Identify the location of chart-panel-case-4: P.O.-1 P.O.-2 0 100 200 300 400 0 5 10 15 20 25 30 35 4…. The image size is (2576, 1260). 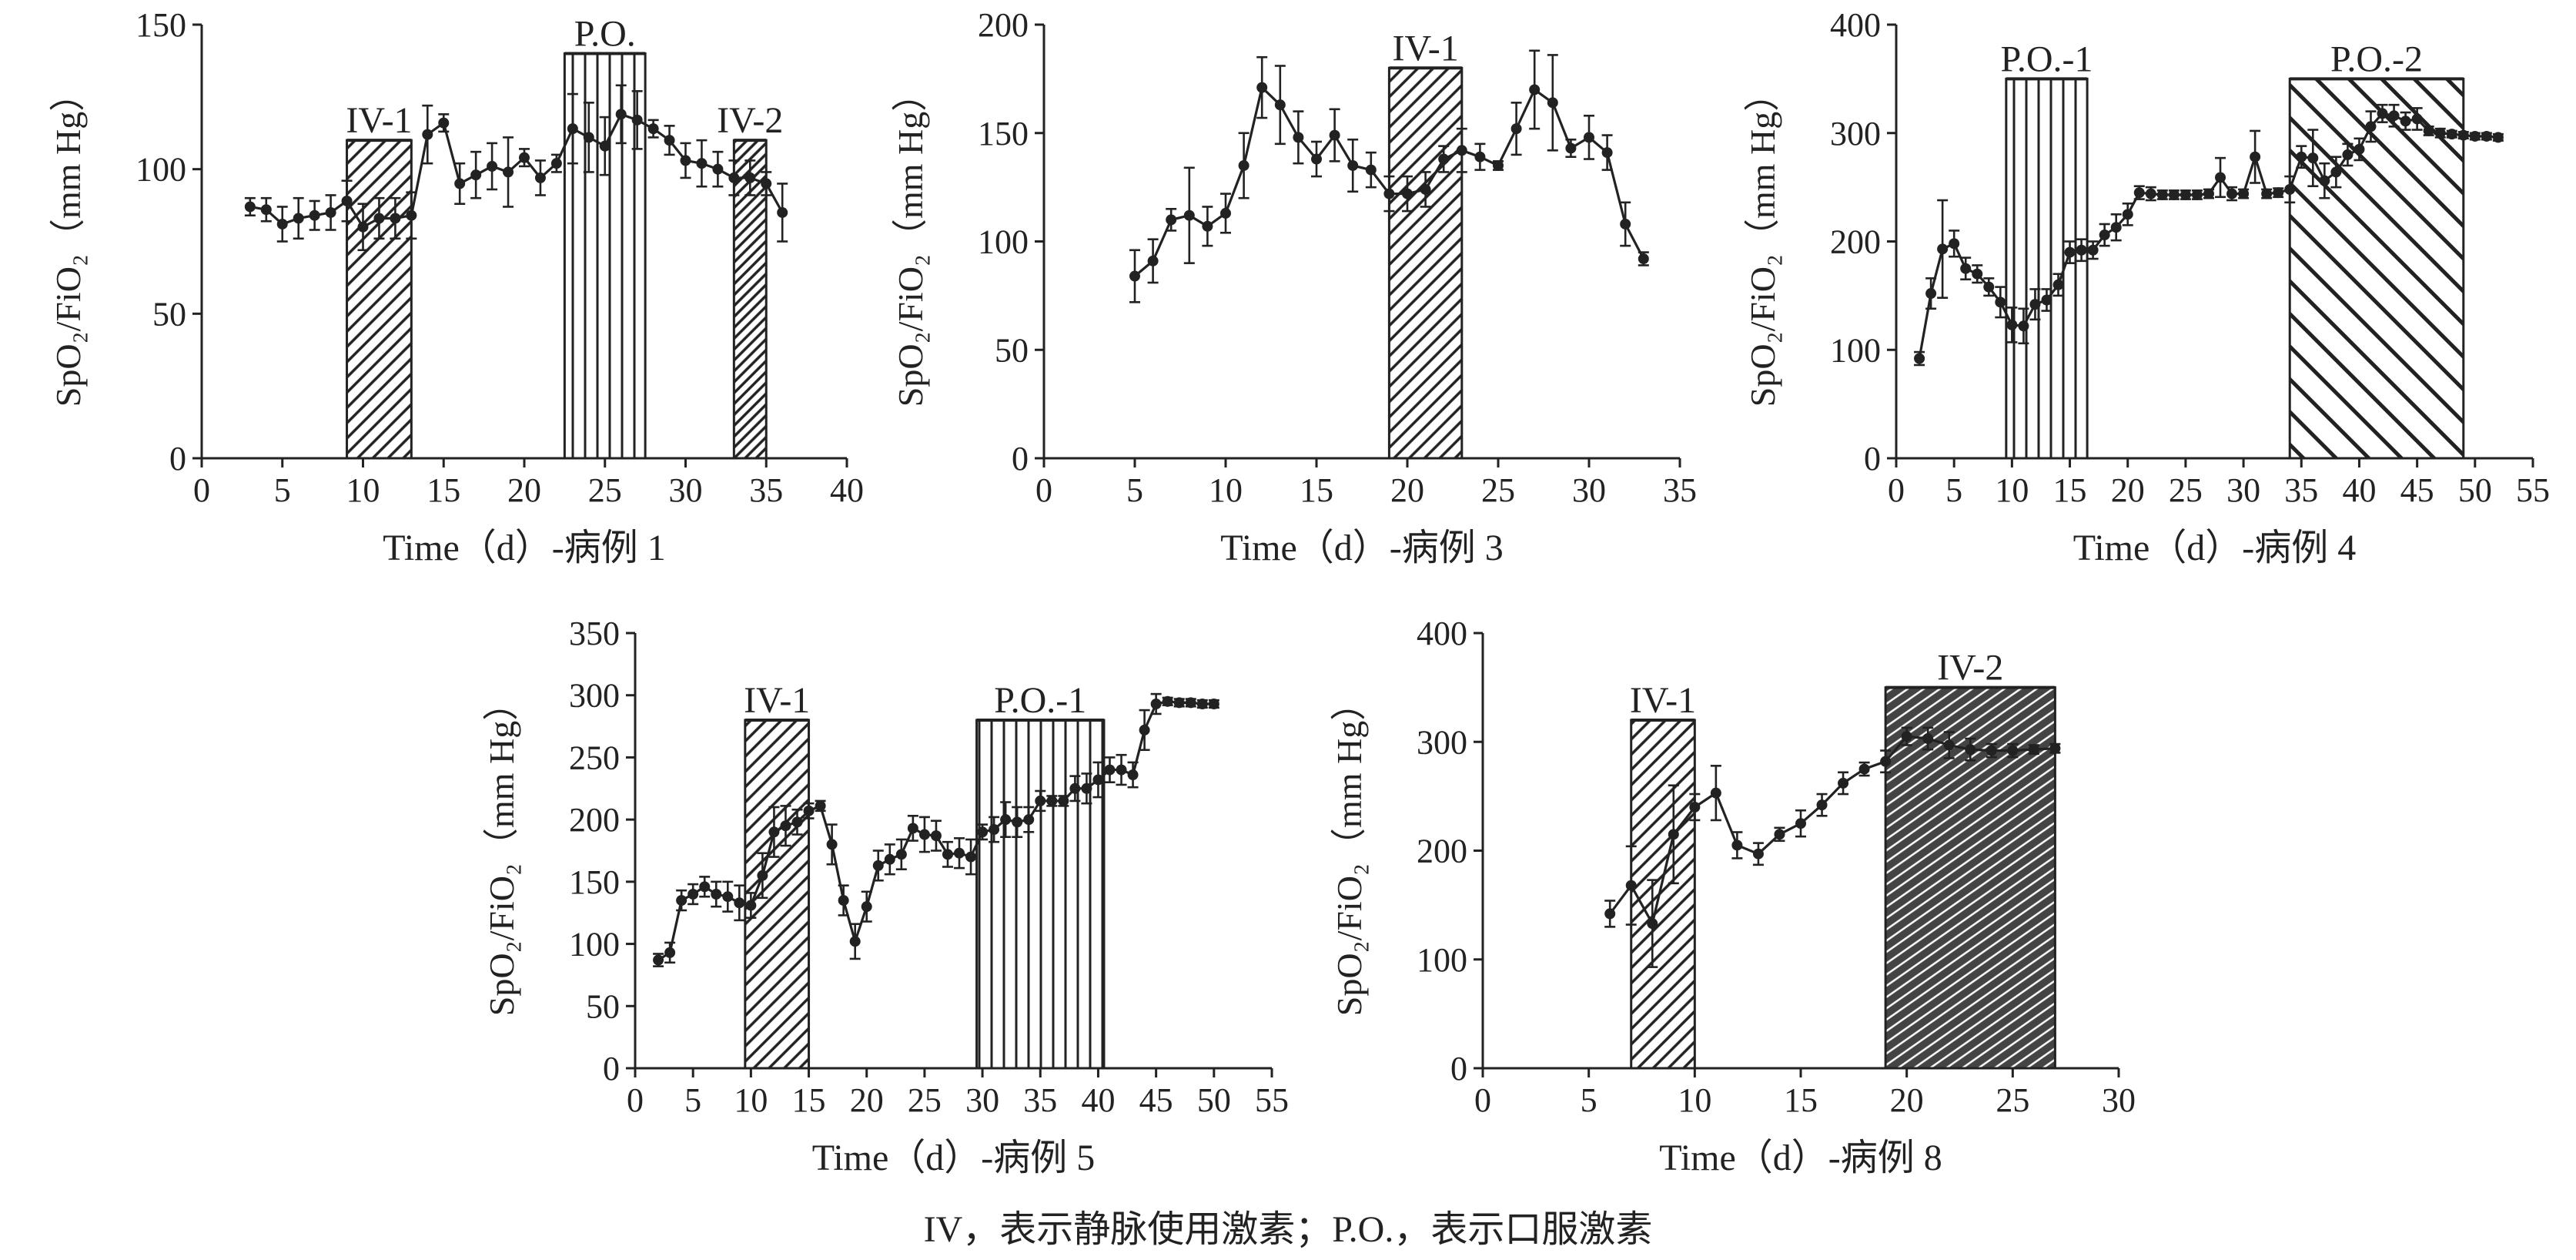
(2146, 287).